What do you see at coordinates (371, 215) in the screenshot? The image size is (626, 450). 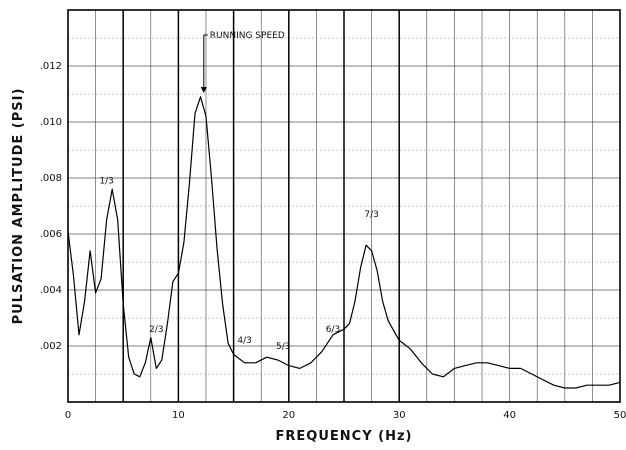 I see `annotation-label: 7/3` at bounding box center [371, 215].